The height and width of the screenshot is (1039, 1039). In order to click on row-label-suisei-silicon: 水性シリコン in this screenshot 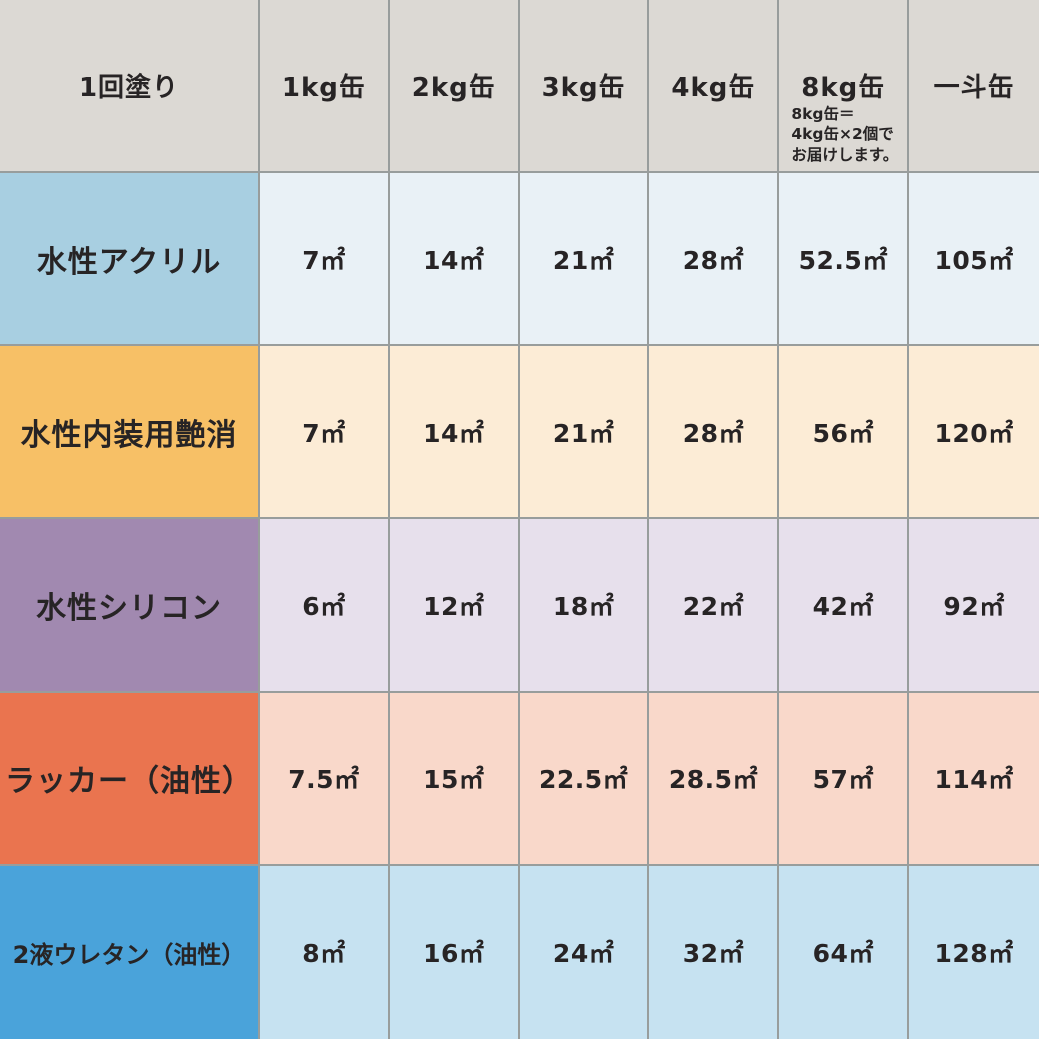, I will do `click(130, 606)`.